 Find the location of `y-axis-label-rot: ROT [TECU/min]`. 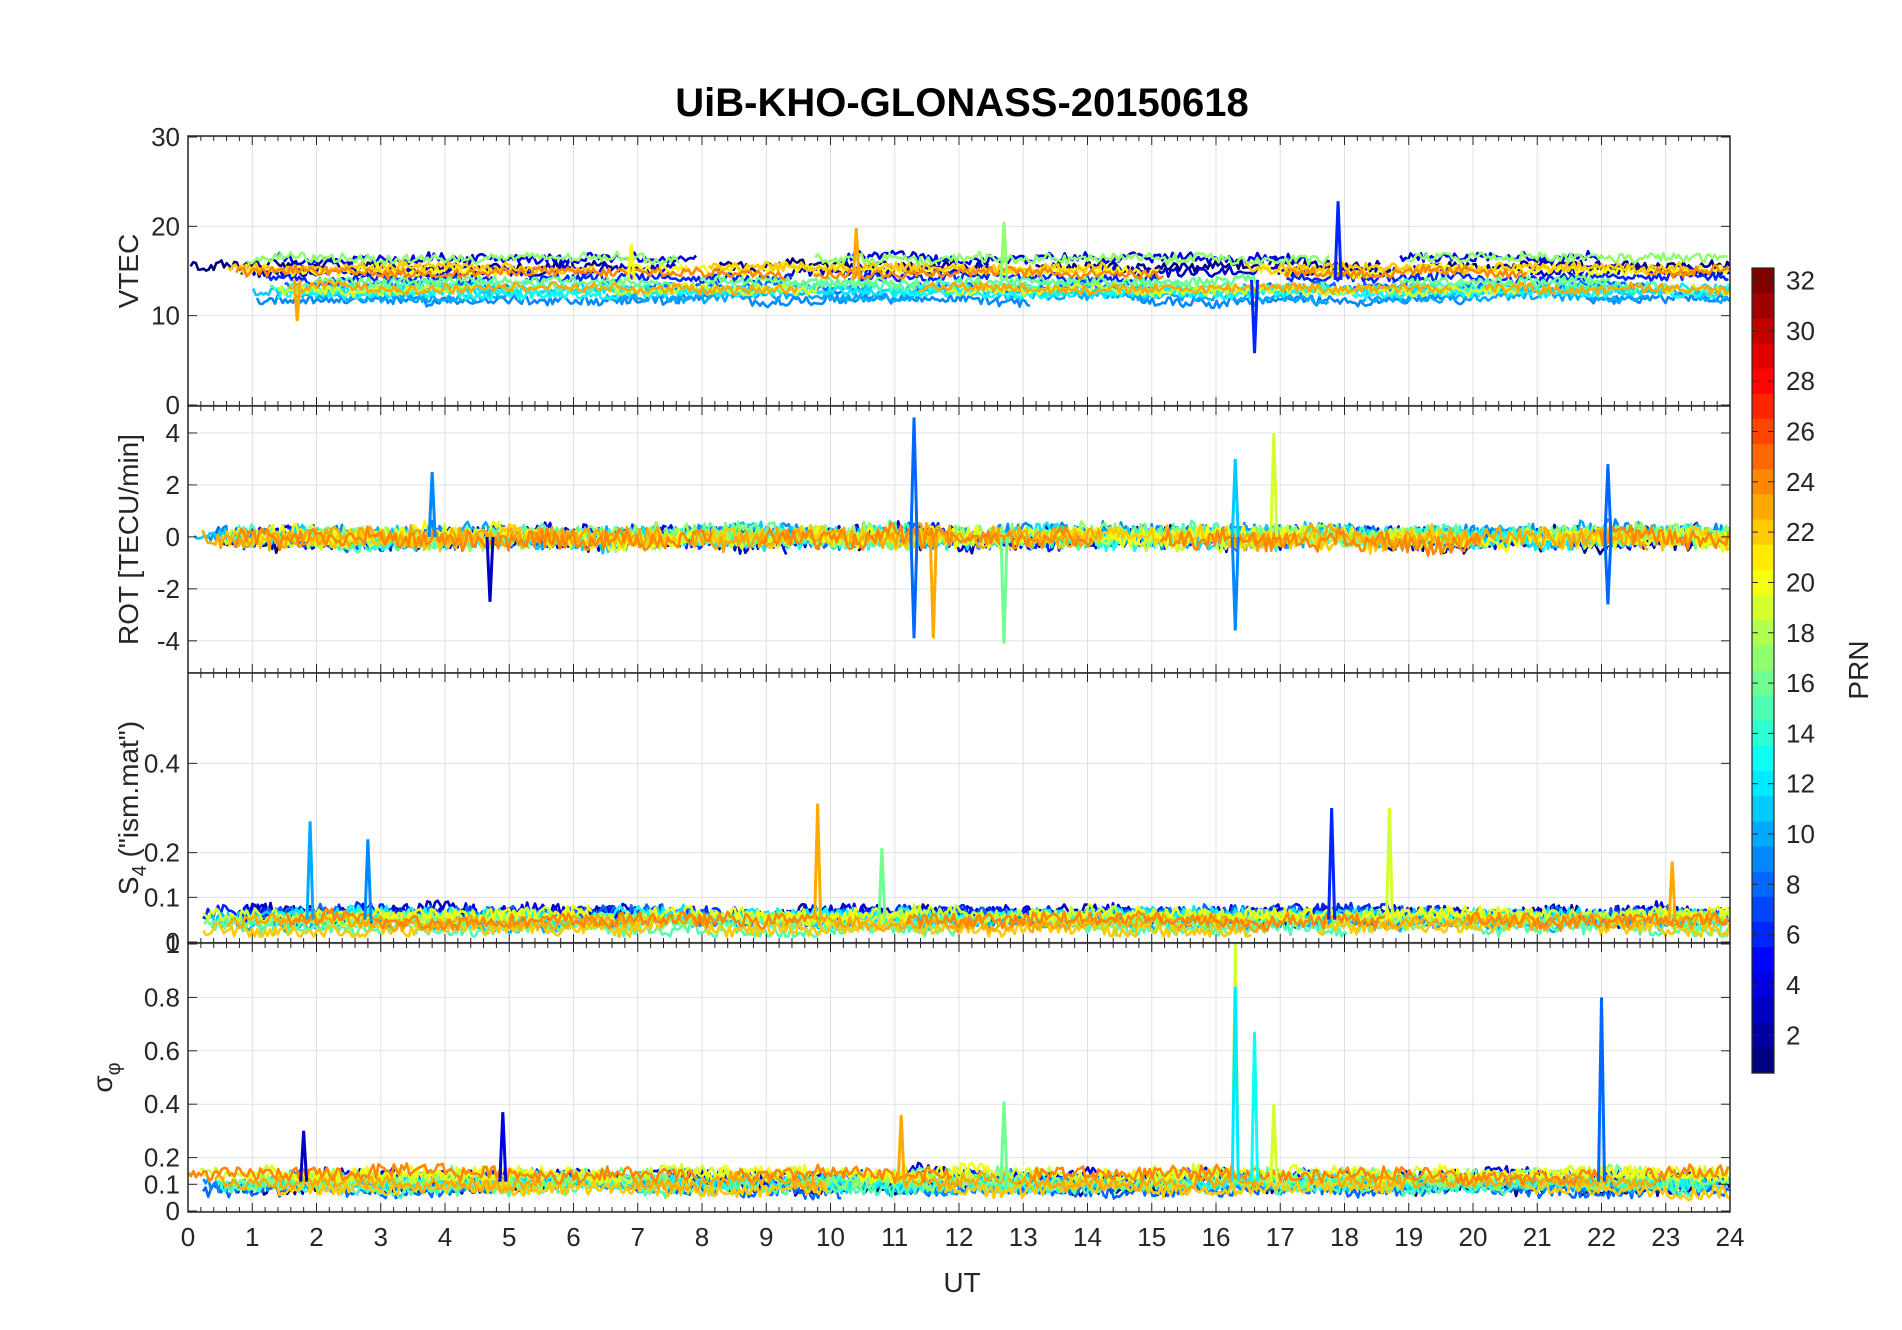

y-axis-label-rot: ROT [TECU/min] is located at coordinates (128, 539).